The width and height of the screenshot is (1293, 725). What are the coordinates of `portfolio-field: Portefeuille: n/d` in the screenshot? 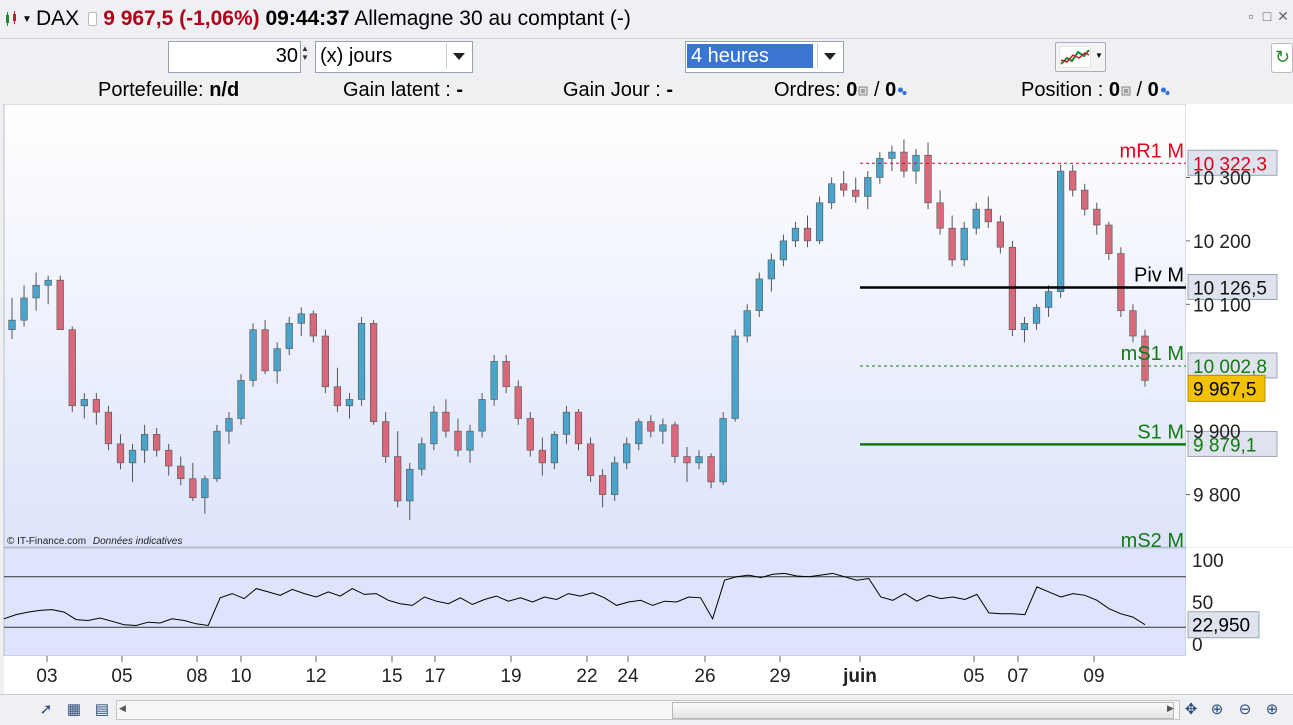 It's located at (168, 90).